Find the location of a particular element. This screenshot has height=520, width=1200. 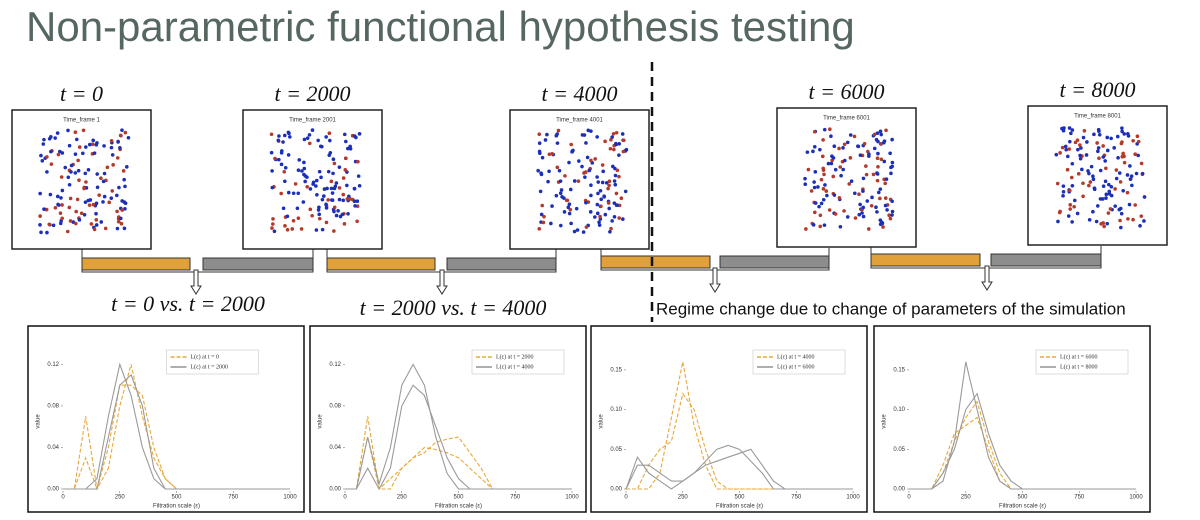

y-axis-label: value is located at coordinates (321, 421).